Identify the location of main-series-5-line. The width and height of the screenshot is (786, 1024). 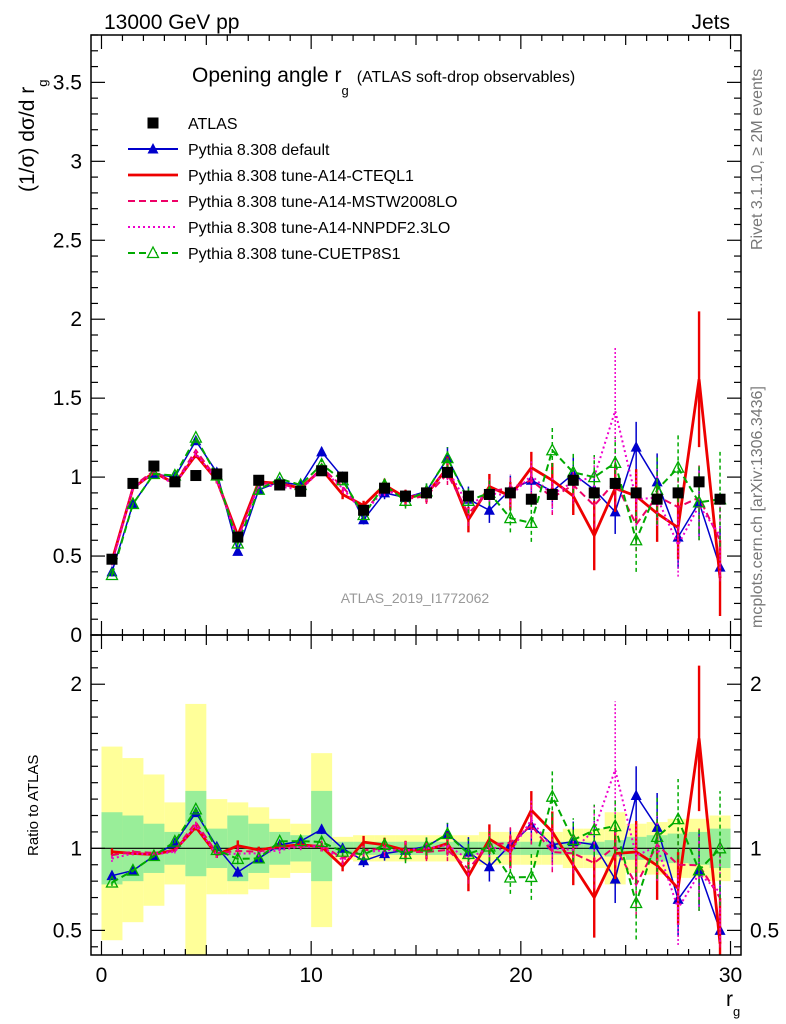
(416, 505).